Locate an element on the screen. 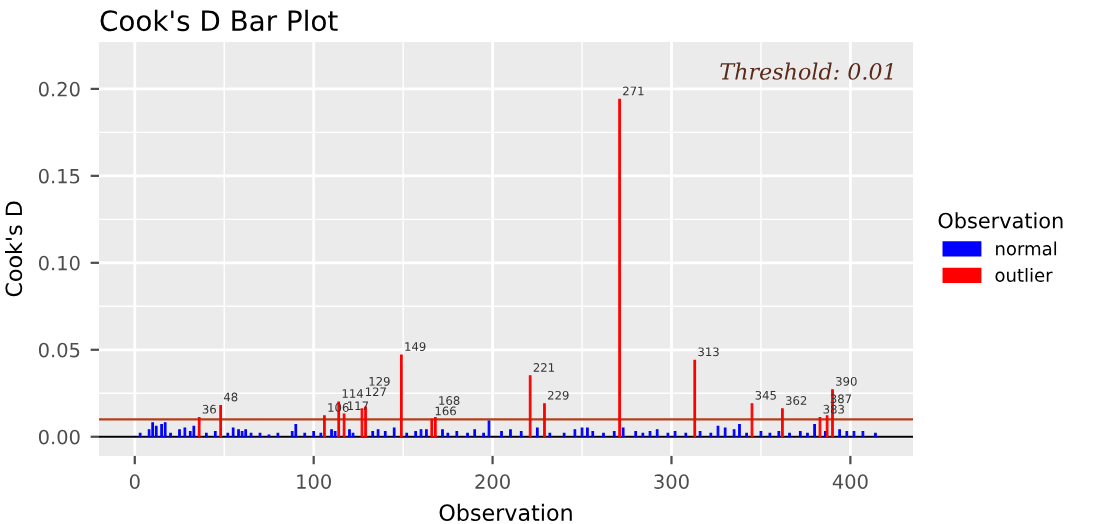 The width and height of the screenshot is (1100, 524). chart-title: Cook's D Bar Plot is located at coordinates (219, 20).